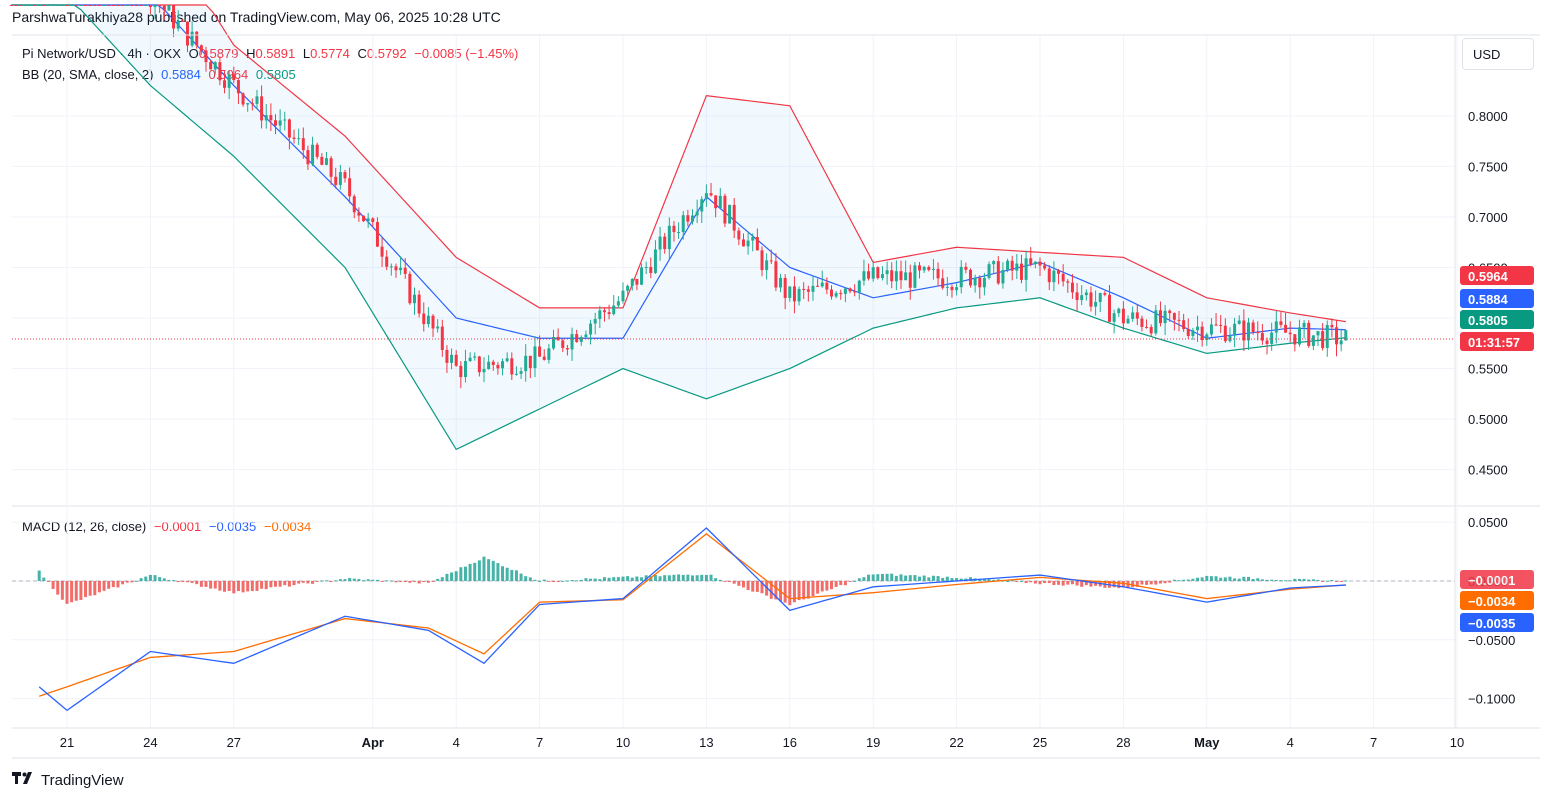 This screenshot has width=1553, height=803. Describe the element at coordinates (1497, 298) in the screenshot. I see `bb-basis-price-tag: 0.5884` at that location.